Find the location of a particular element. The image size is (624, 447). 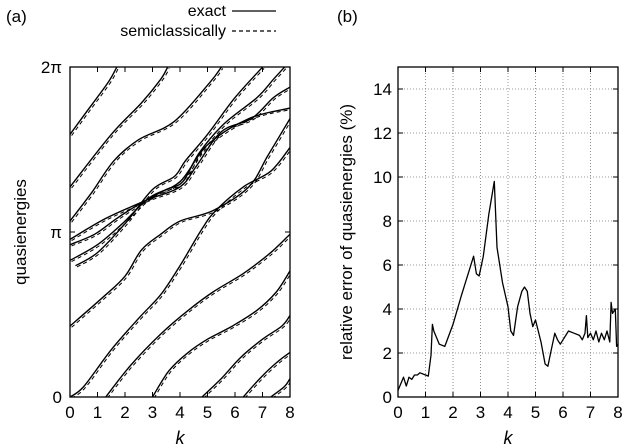

panel-a-xlabel: k is located at coordinates (181, 437).